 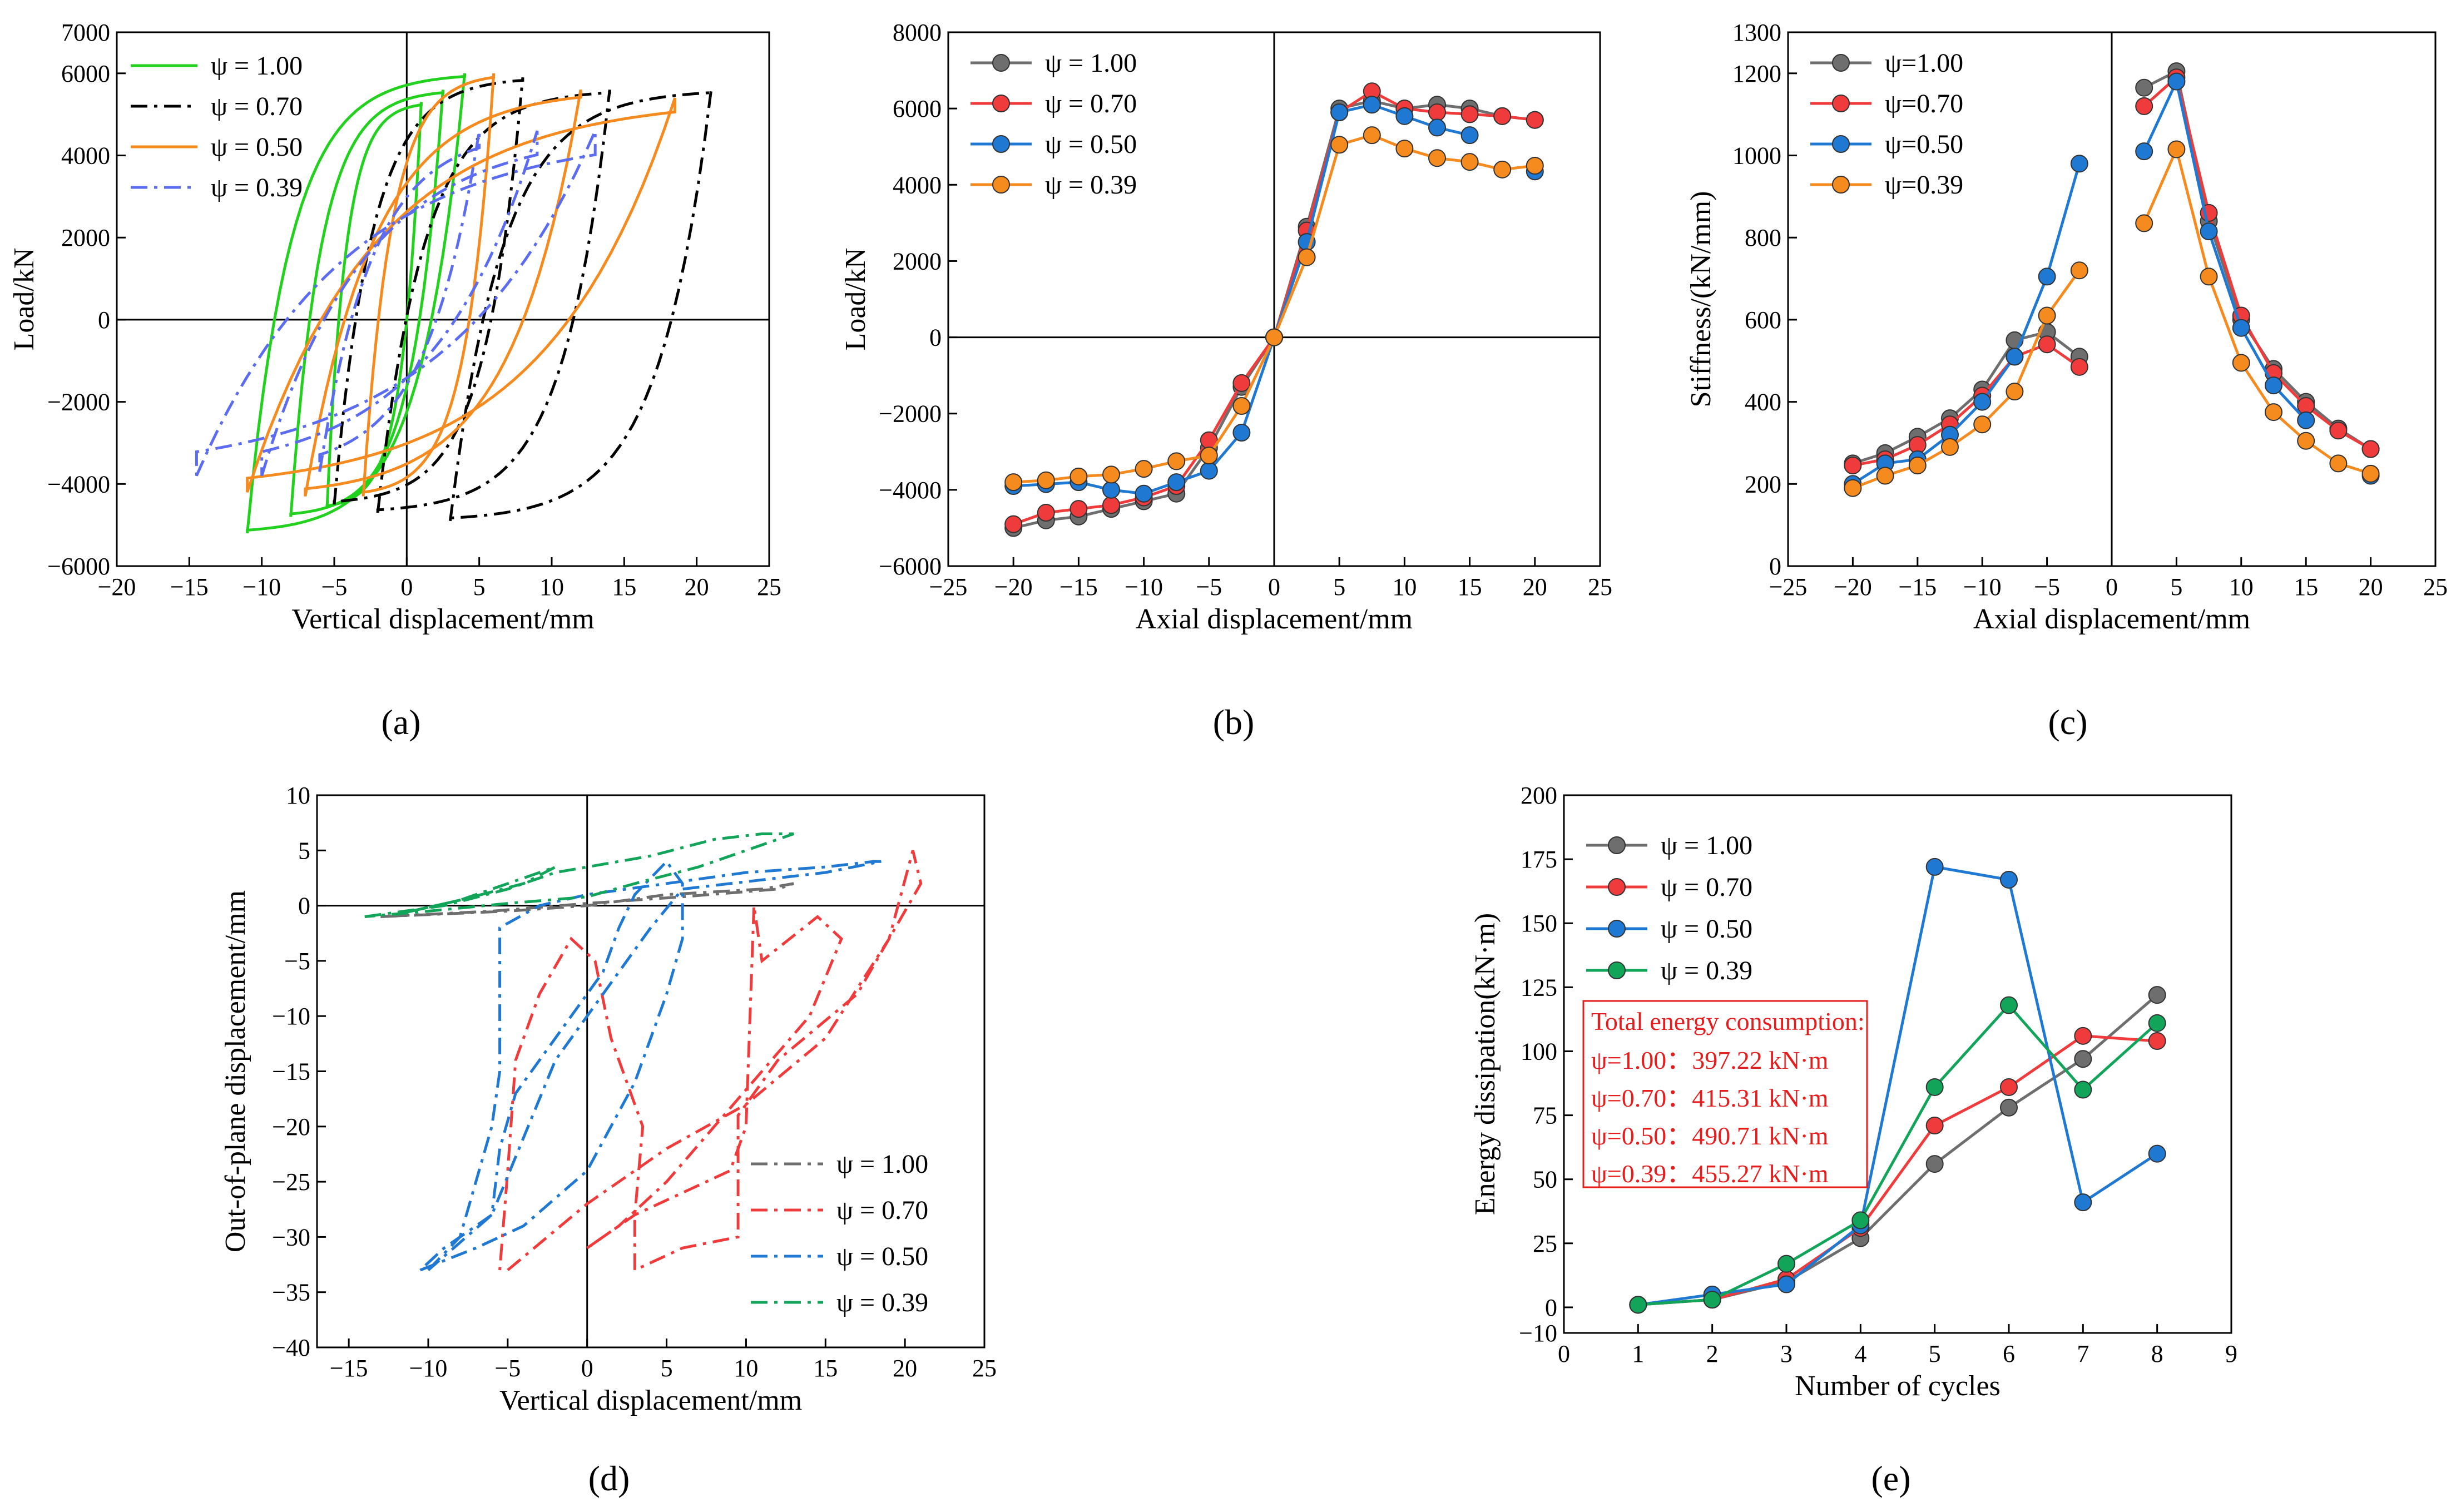 I want to click on x-tick-label: −15, so click(x=349, y=1368).